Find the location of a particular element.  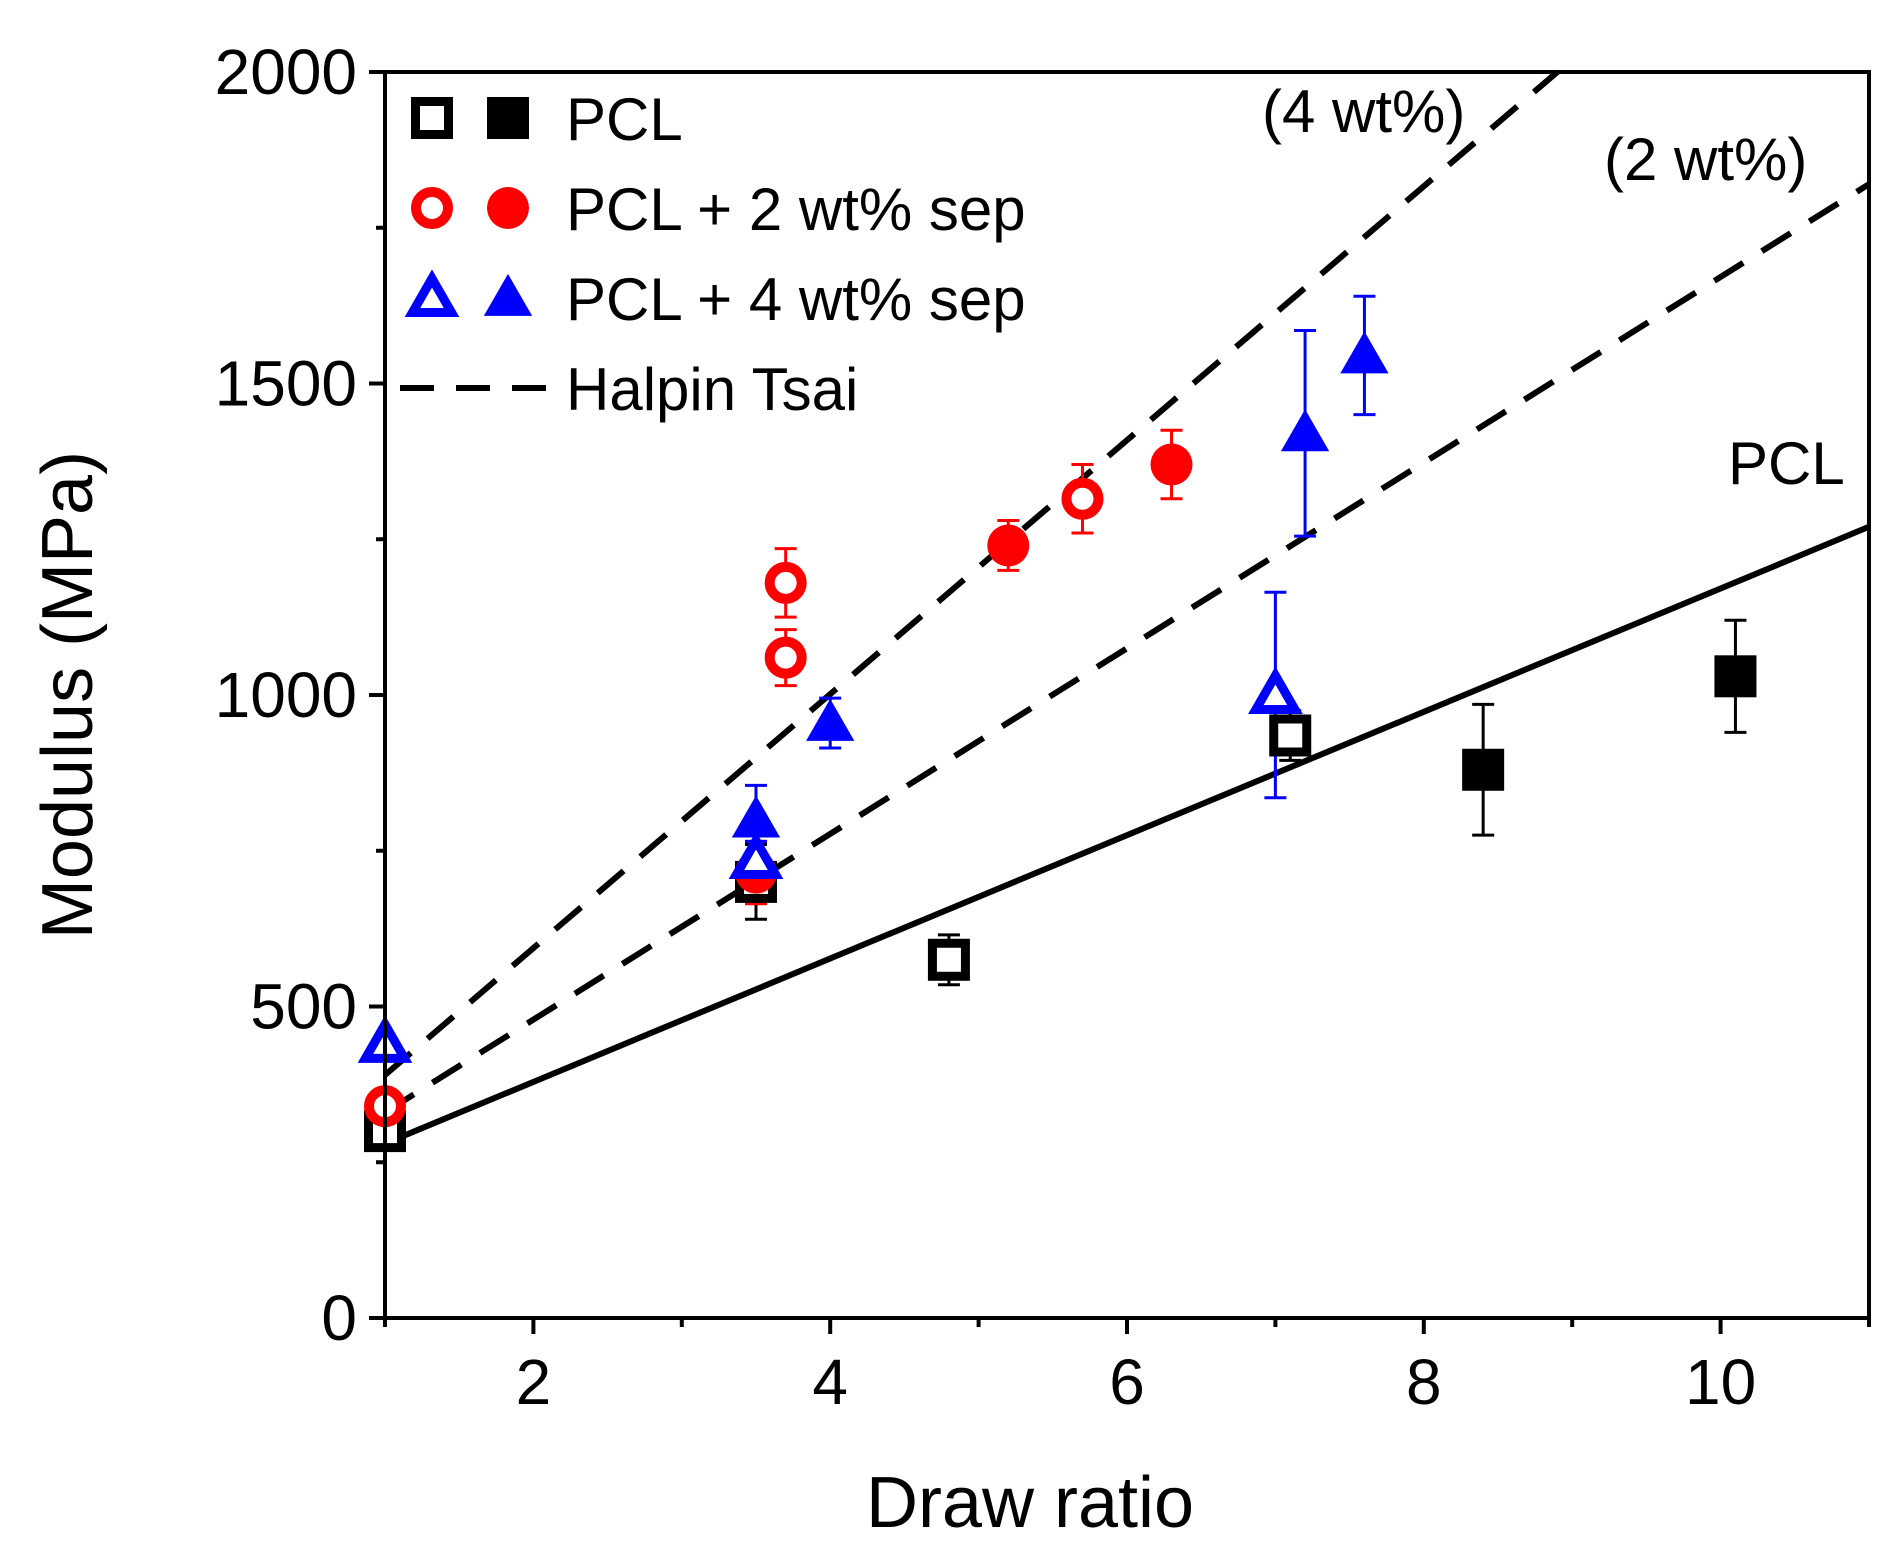

legend-label: Halpin Tsai is located at coordinates (712, 389).